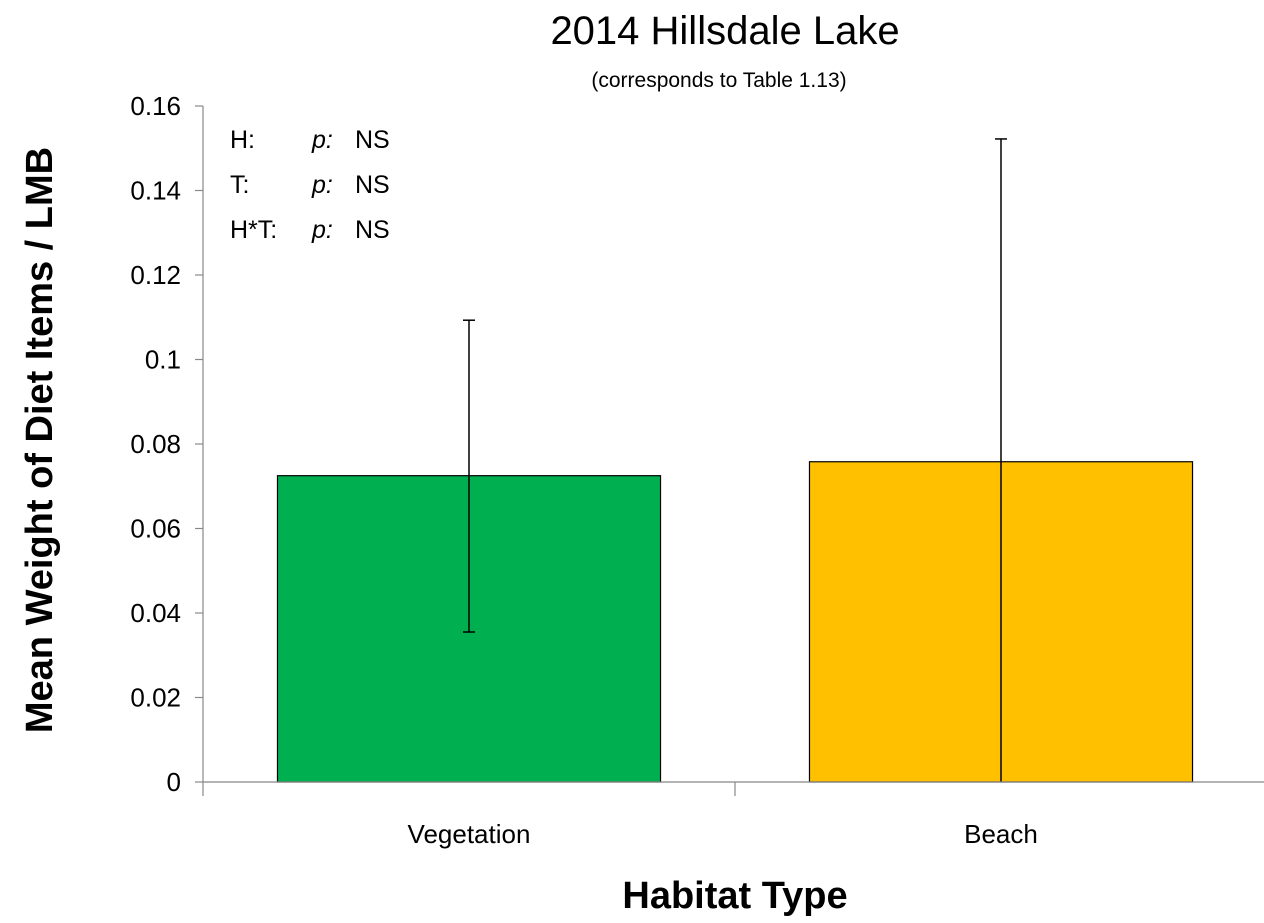 This screenshot has height=923, width=1264. What do you see at coordinates (372, 230) in the screenshot?
I see `stat-ht-value: NS` at bounding box center [372, 230].